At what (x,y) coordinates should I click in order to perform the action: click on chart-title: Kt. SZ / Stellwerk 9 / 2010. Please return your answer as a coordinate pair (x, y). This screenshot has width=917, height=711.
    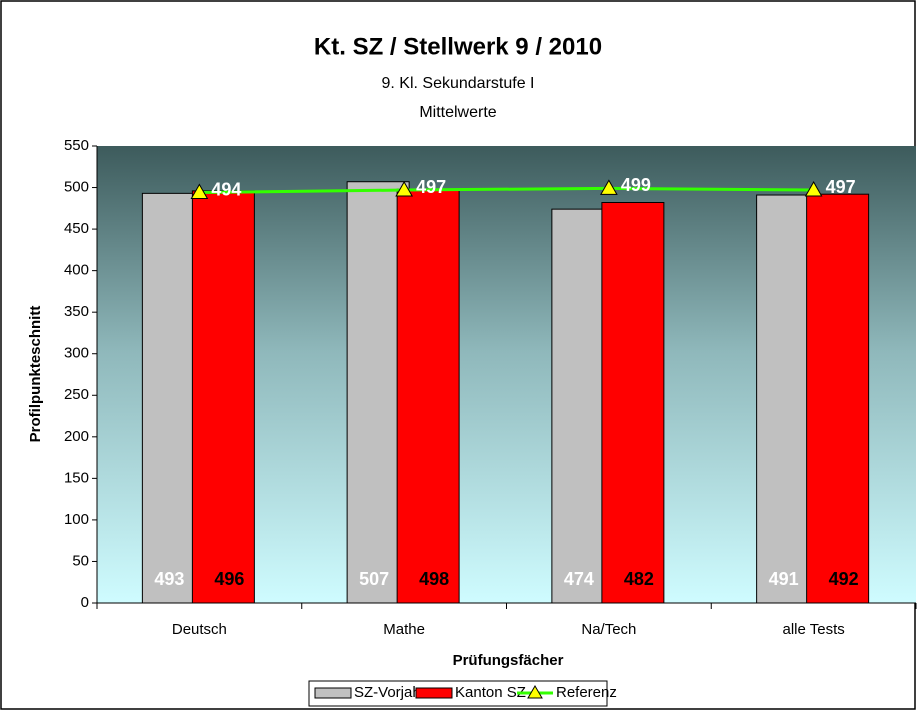
    Looking at the image, I should click on (458, 46).